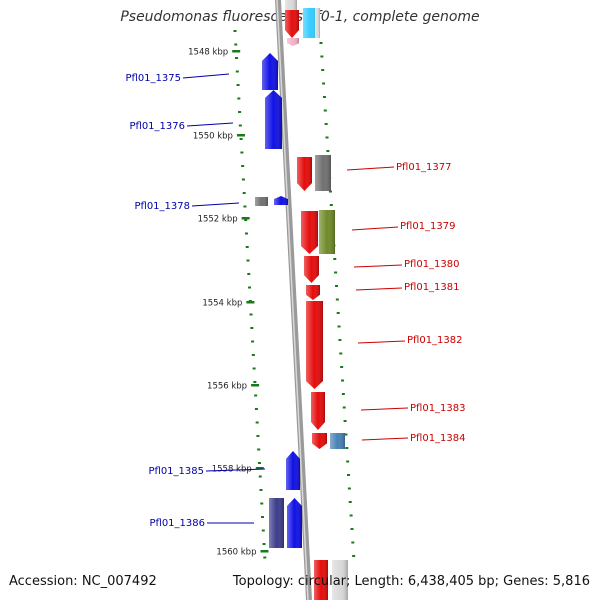 This screenshot has height=600, width=600. What do you see at coordinates (218, 220) in the screenshot?
I see `ruler-tick-label: 1552 kbp` at bounding box center [218, 220].